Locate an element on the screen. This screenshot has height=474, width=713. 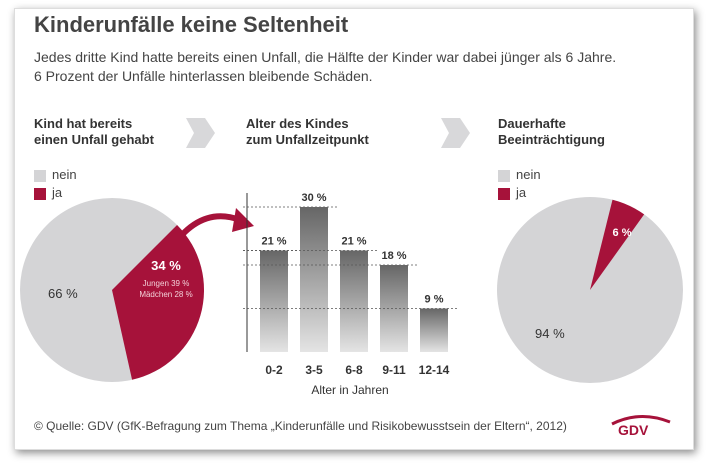
pie1-title: Kind hat bereits einen Unfall gehabt is located at coordinates (94, 131).